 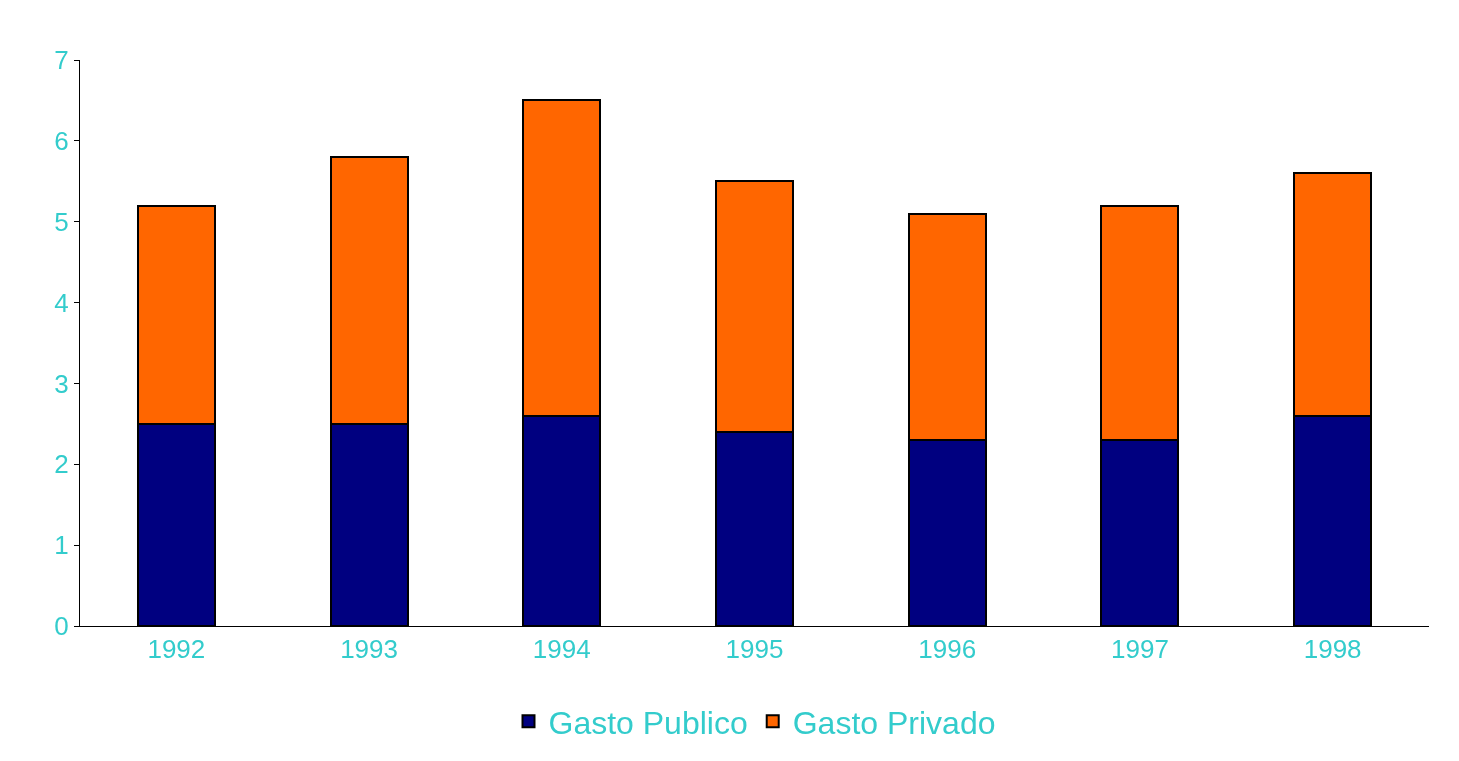 I want to click on x-tick-label: 1997, so click(x=1140, y=649).